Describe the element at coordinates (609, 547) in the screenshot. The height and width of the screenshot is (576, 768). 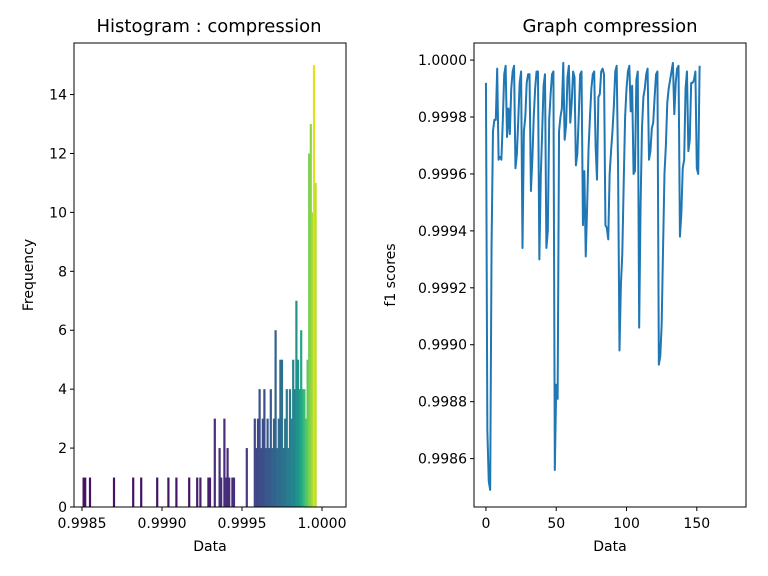
I see `line-chart-x-axis-label: Data` at that location.